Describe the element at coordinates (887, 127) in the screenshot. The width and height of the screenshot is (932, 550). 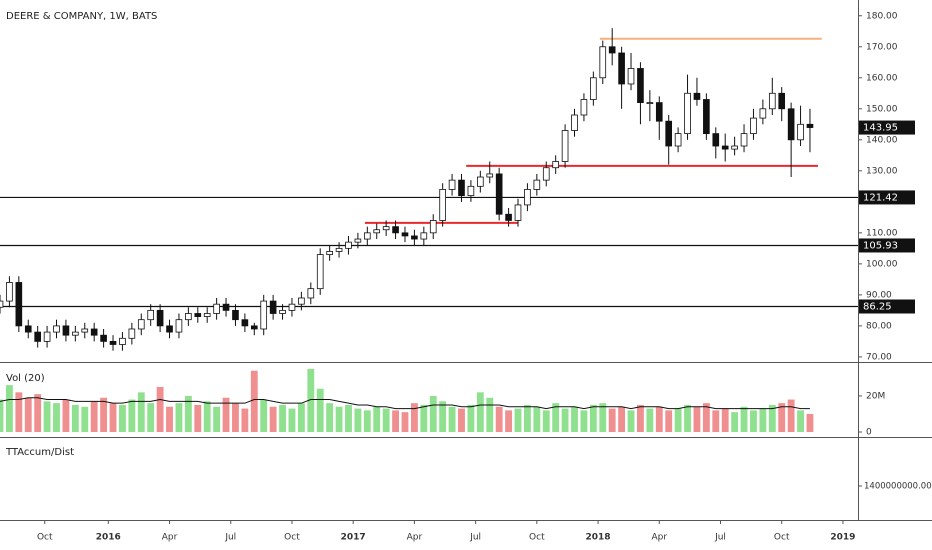
I see `price-tag` at that location.